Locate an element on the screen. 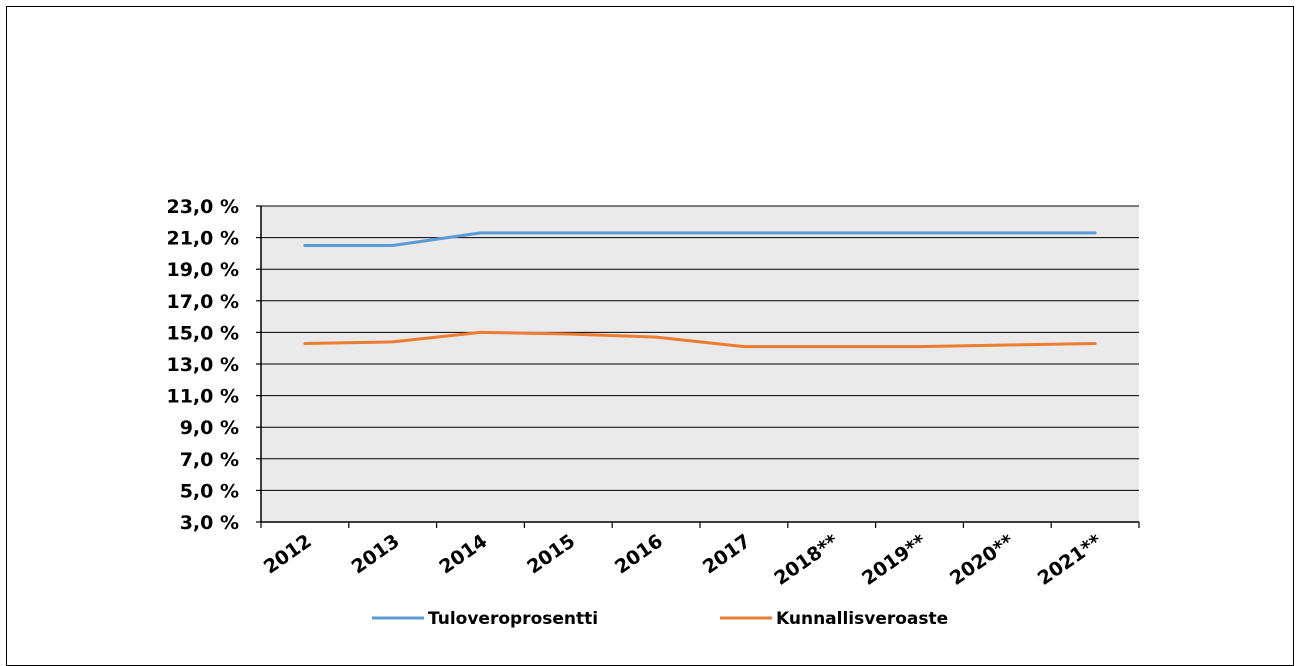  y-tick-label: 3,0 % is located at coordinates (209, 523).